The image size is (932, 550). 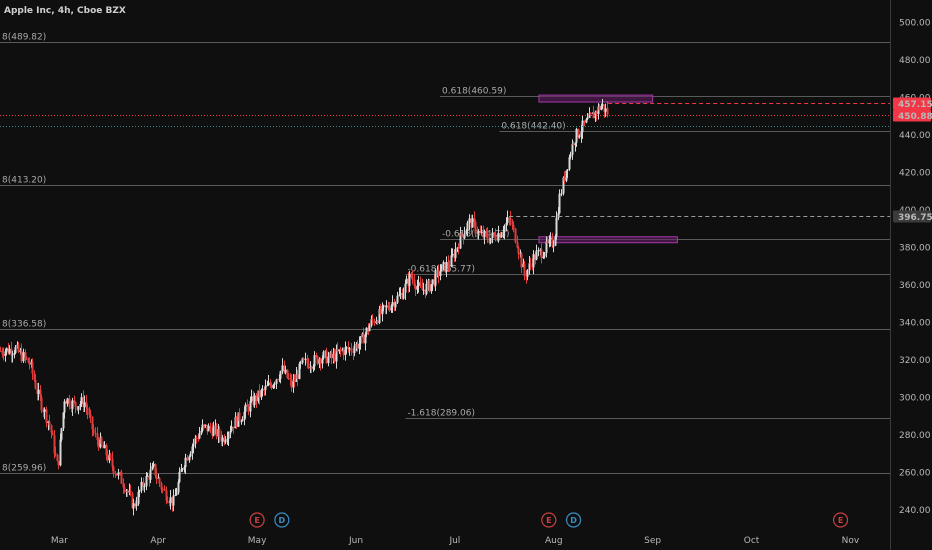 What do you see at coordinates (24, 325) in the screenshot?
I see `fib-level-label: 8(336.58)` at bounding box center [24, 325].